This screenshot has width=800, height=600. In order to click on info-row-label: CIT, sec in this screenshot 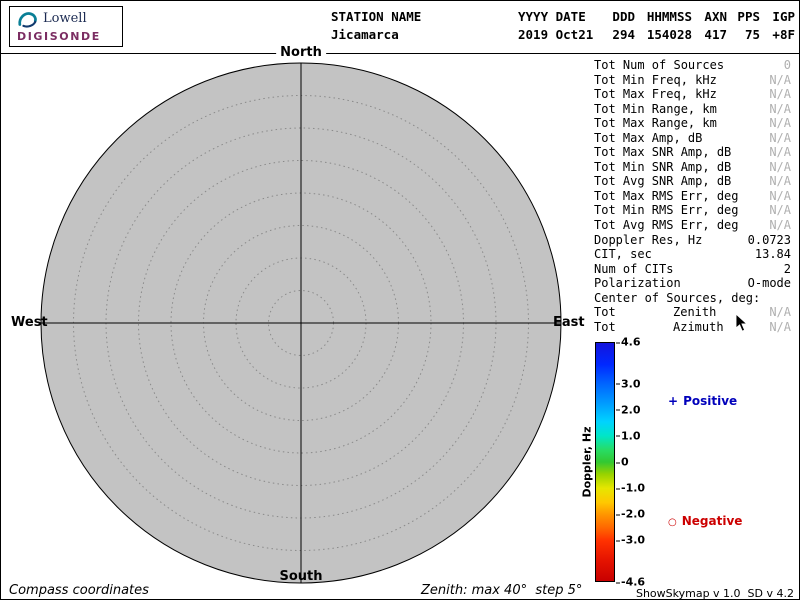, I will do `click(623, 254)`.